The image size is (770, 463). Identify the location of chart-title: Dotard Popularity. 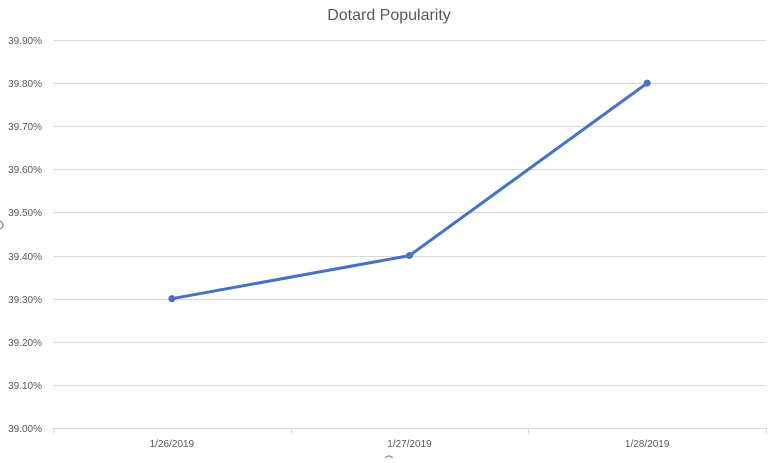
(389, 15).